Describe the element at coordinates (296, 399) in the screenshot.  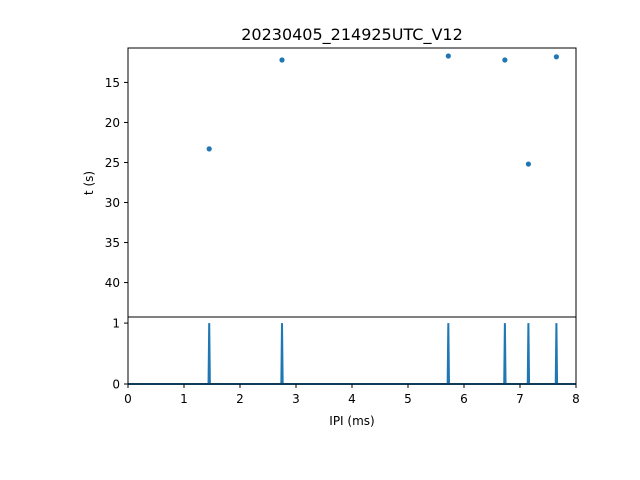
I see `x-tick-label: 3` at that location.